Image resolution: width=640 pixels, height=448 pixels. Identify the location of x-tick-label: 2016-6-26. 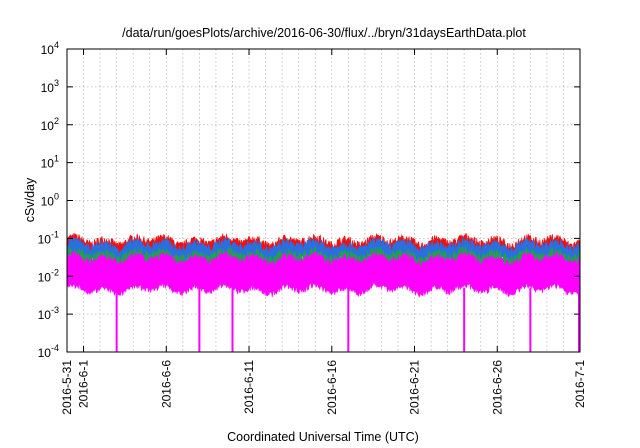
(497, 387).